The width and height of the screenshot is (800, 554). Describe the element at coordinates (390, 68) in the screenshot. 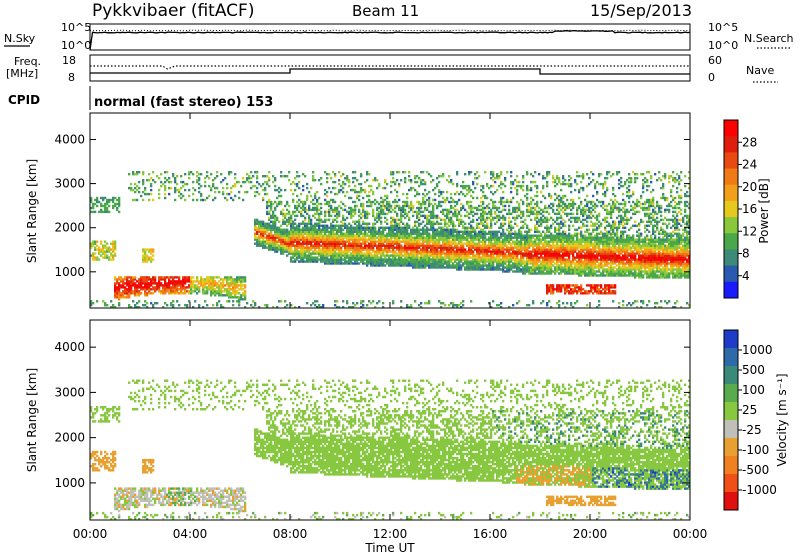

I see `freq-panel-frame` at that location.